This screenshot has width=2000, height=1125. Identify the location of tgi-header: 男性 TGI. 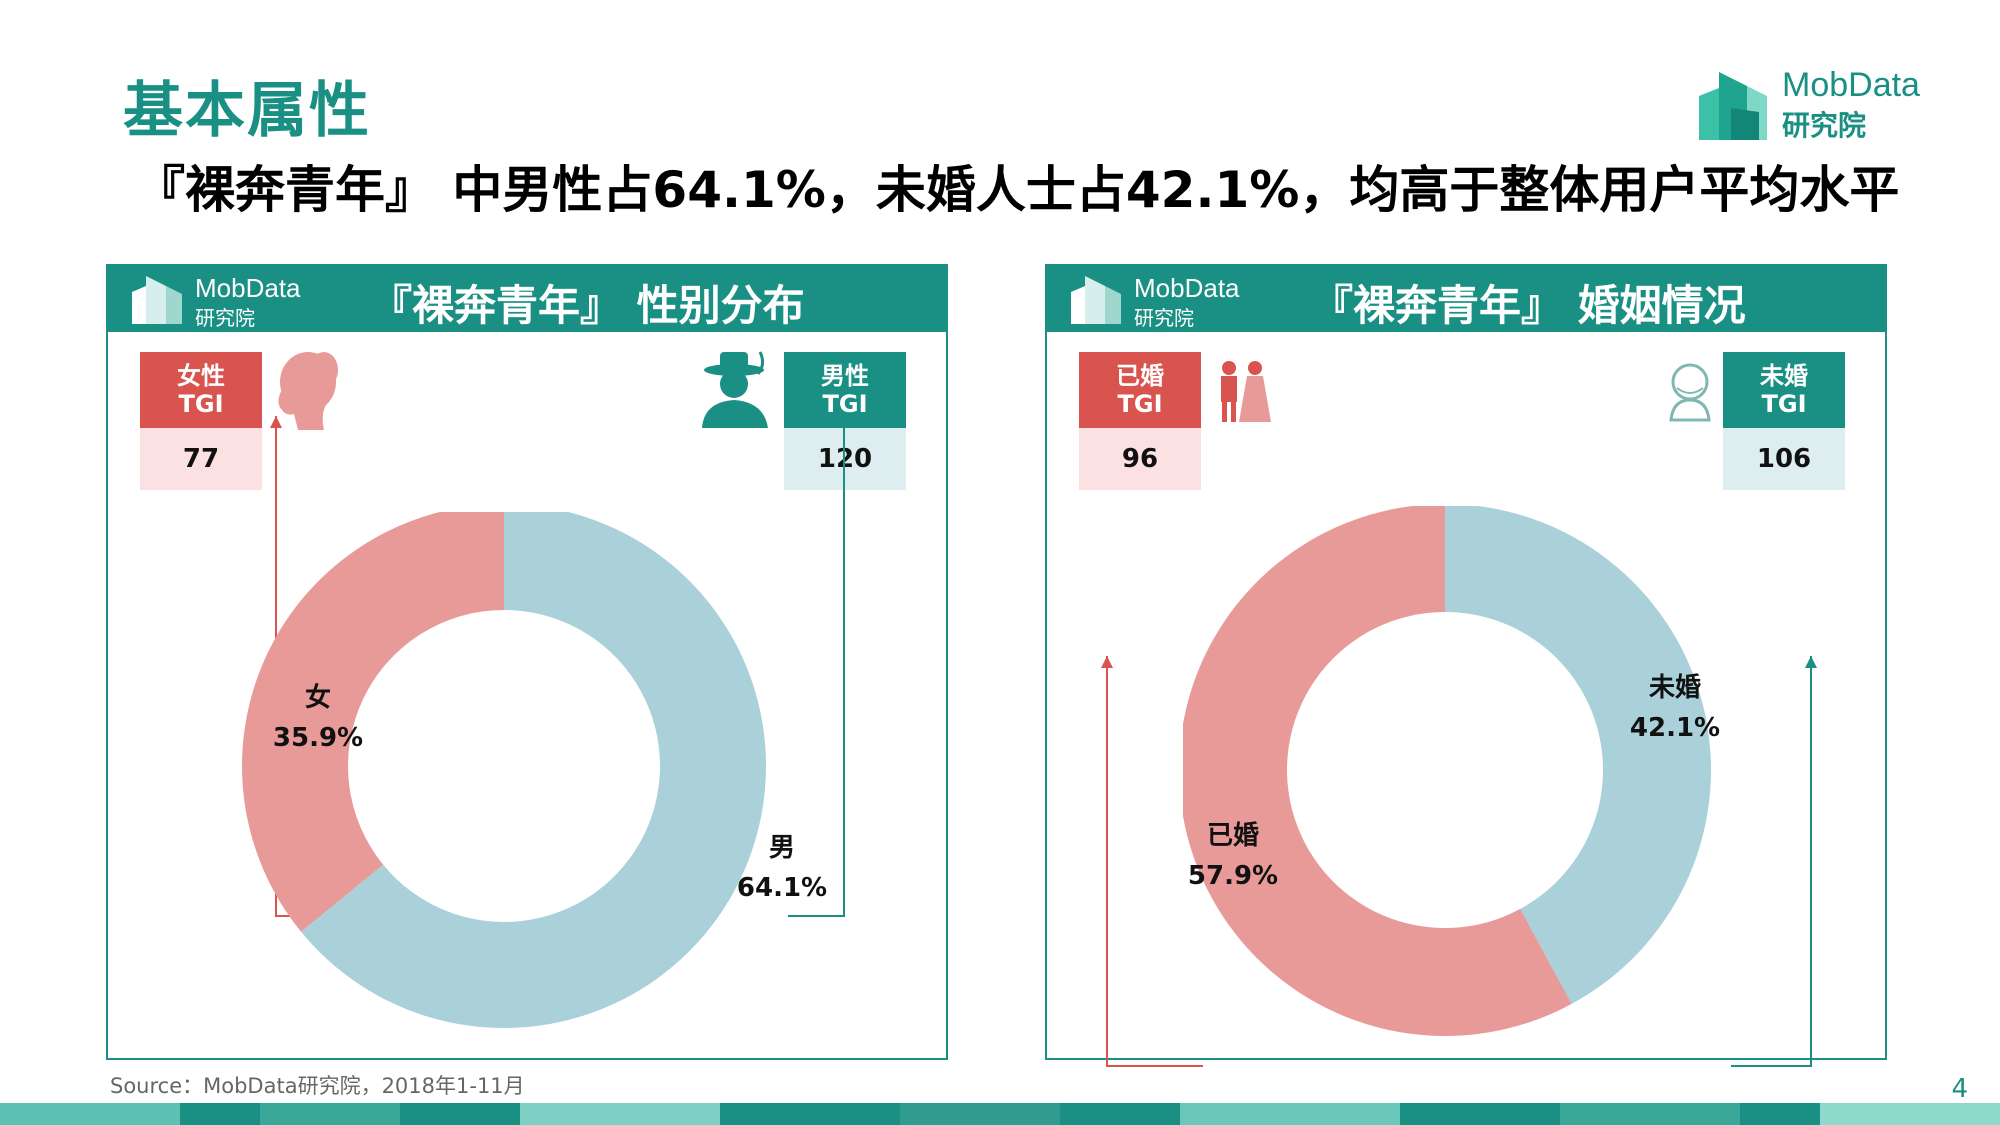
(845, 390).